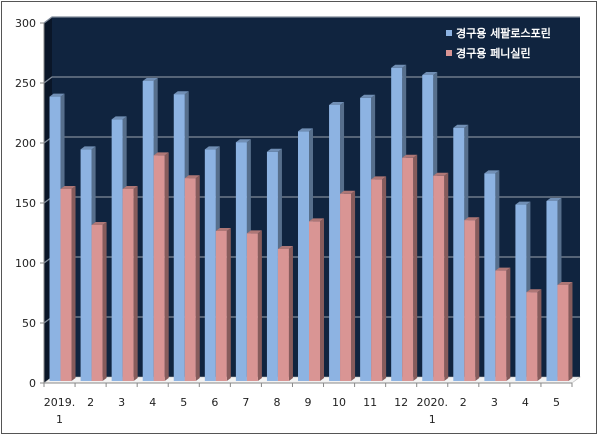  Describe the element at coordinates (32, 383) in the screenshot. I see `y-tick-label: 0` at that location.